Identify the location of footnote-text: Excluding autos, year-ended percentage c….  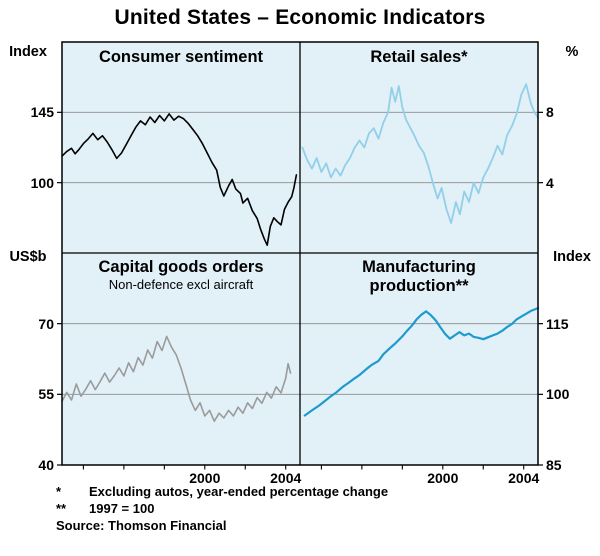
(239, 491).